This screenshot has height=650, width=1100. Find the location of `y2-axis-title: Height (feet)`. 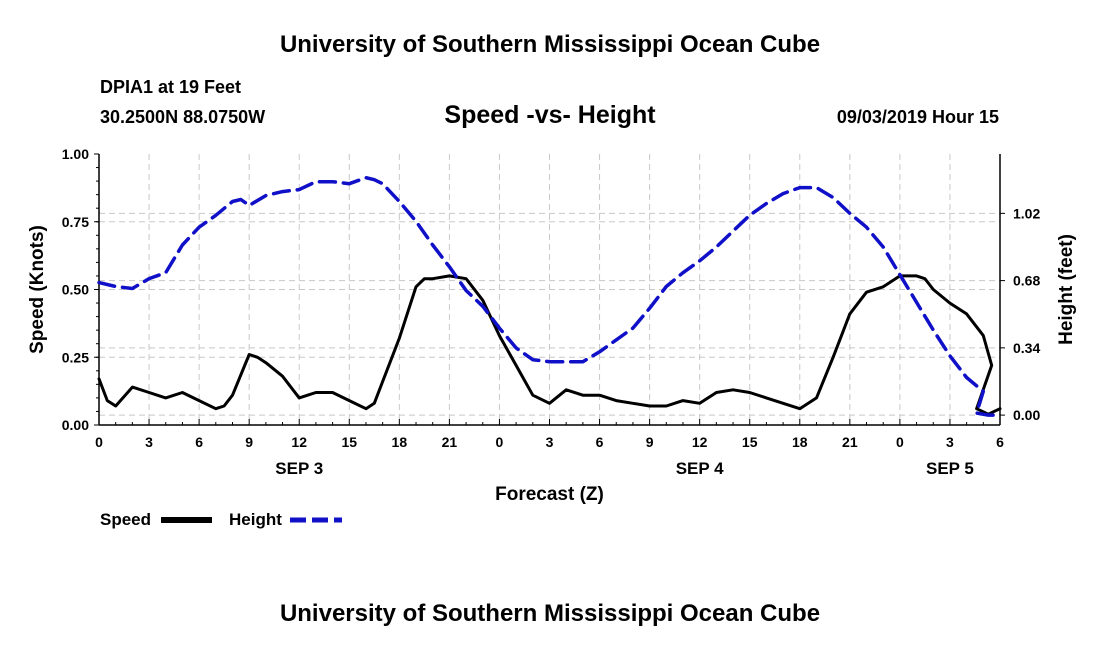

y2-axis-title: Height (feet) is located at coordinates (1066, 289).